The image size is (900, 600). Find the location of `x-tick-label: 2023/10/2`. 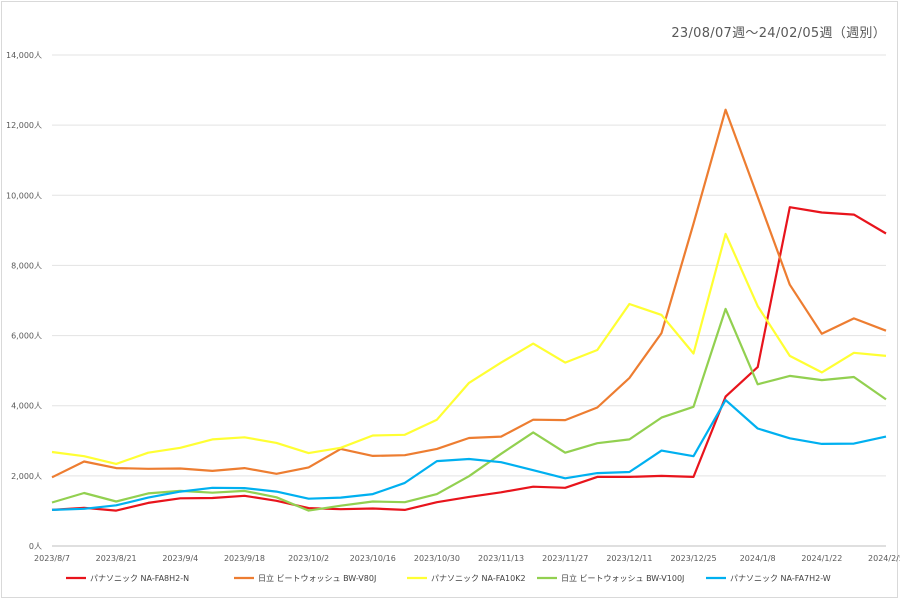

x-tick-label: 2023/10/2 is located at coordinates (308, 558).